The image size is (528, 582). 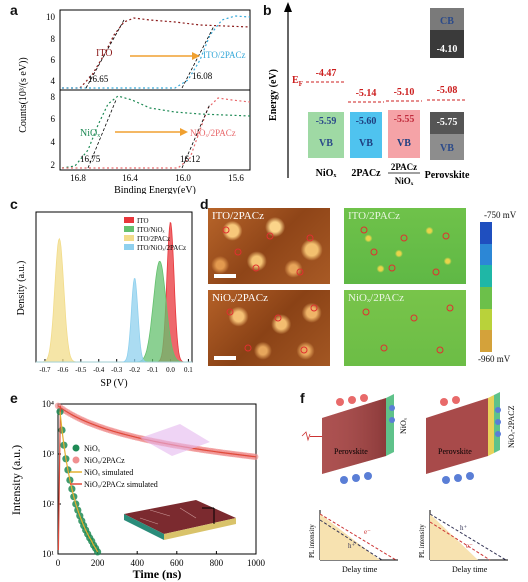 What do you see at coordinates (130, 178) in the screenshot?
I see `panel-a-xtick: 16.4` at bounding box center [130, 178].